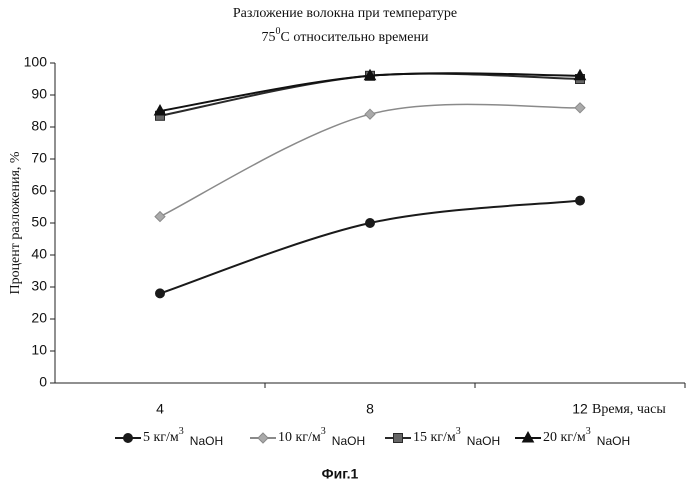 Image resolution: width=696 pixels, height=500 pixels. I want to click on y-tick-label: 0, so click(43, 382).